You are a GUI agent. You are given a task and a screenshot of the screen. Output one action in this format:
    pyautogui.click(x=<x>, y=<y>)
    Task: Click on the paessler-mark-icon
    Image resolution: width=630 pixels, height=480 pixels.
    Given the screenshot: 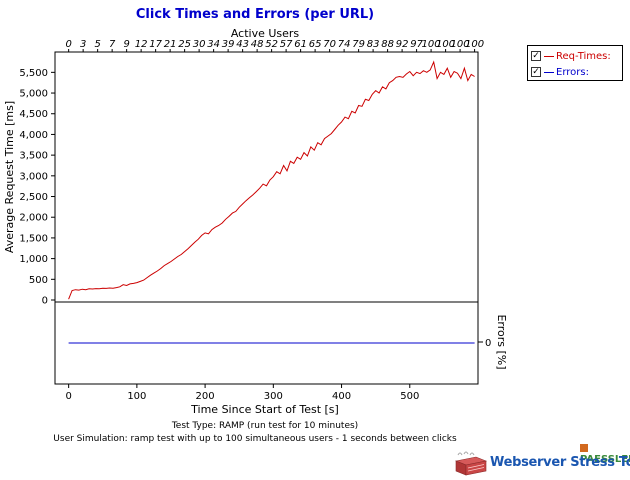 What is the action you would take?
    pyautogui.click(x=584, y=448)
    